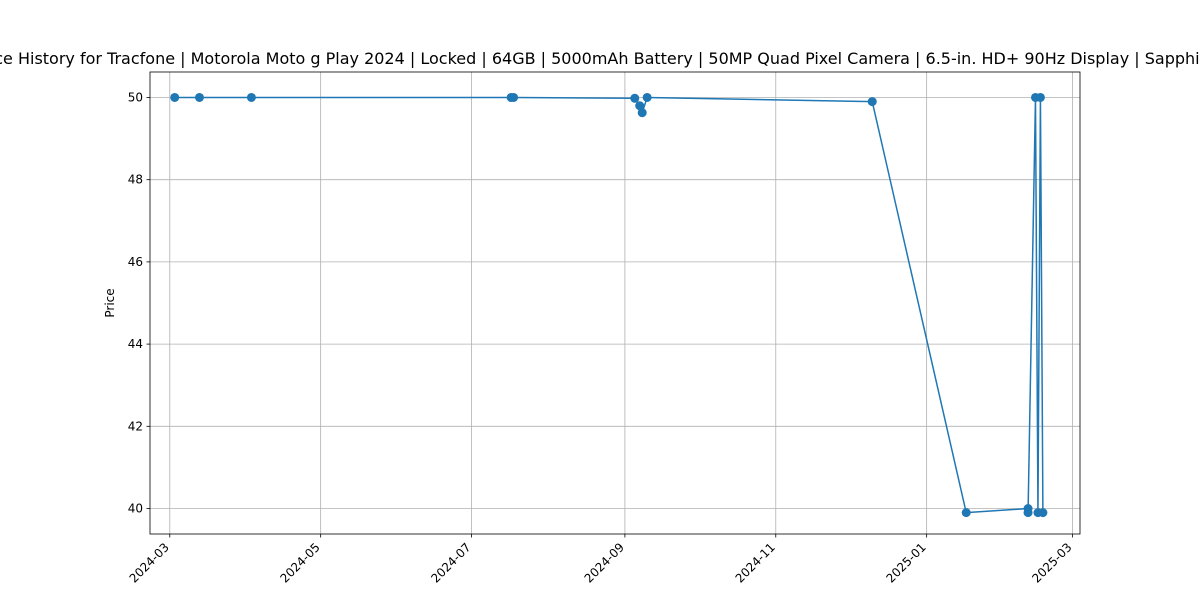 Image resolution: width=1200 pixels, height=604 pixels. What do you see at coordinates (135, 509) in the screenshot?
I see `y-tick-label: 40` at bounding box center [135, 509].